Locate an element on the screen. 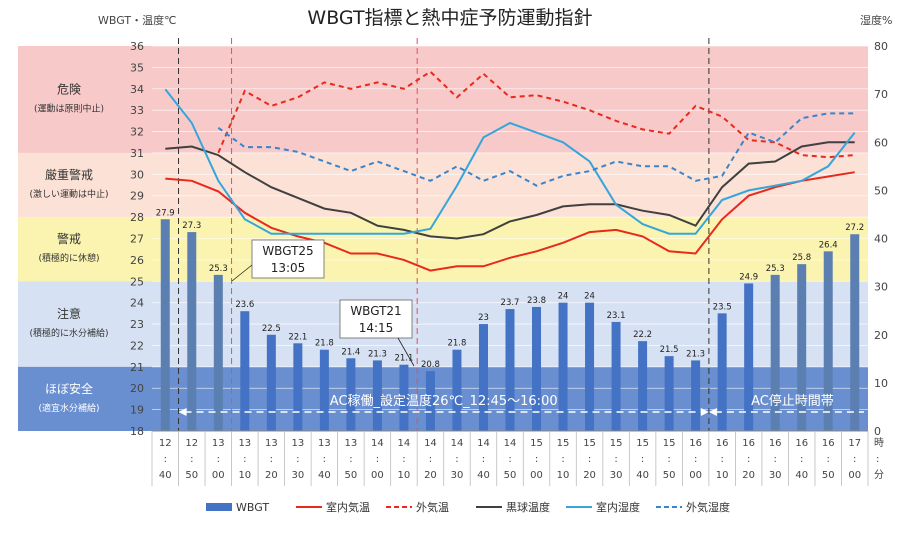  bar-value-label: 23.5 is located at coordinates (722, 307).